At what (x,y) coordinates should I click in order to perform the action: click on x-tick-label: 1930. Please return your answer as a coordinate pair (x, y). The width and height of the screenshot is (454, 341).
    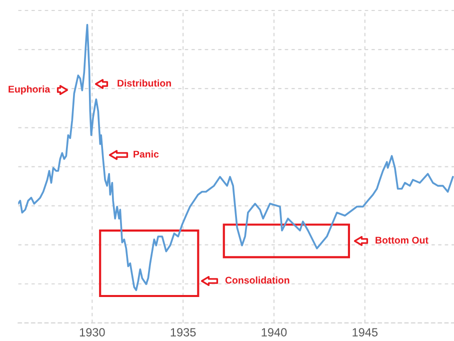
    Looking at the image, I should click on (92, 332).